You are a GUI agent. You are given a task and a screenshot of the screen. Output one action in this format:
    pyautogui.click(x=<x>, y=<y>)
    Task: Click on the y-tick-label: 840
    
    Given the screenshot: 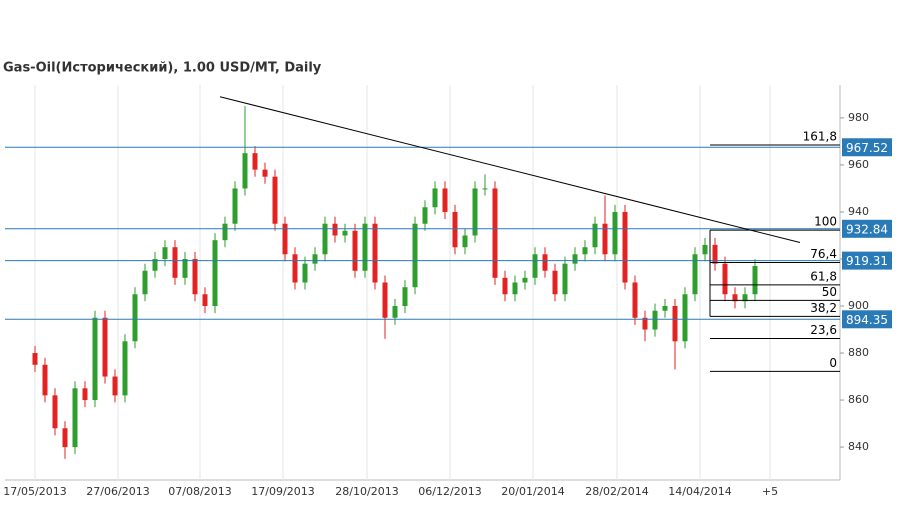 What is the action you would take?
    pyautogui.click(x=858, y=446)
    